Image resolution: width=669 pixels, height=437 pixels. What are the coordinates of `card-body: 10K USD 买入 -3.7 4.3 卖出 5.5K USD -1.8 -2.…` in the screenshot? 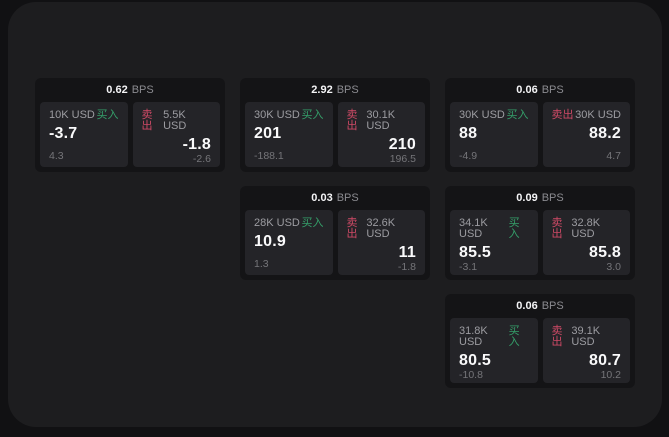 It's located at (130, 137).